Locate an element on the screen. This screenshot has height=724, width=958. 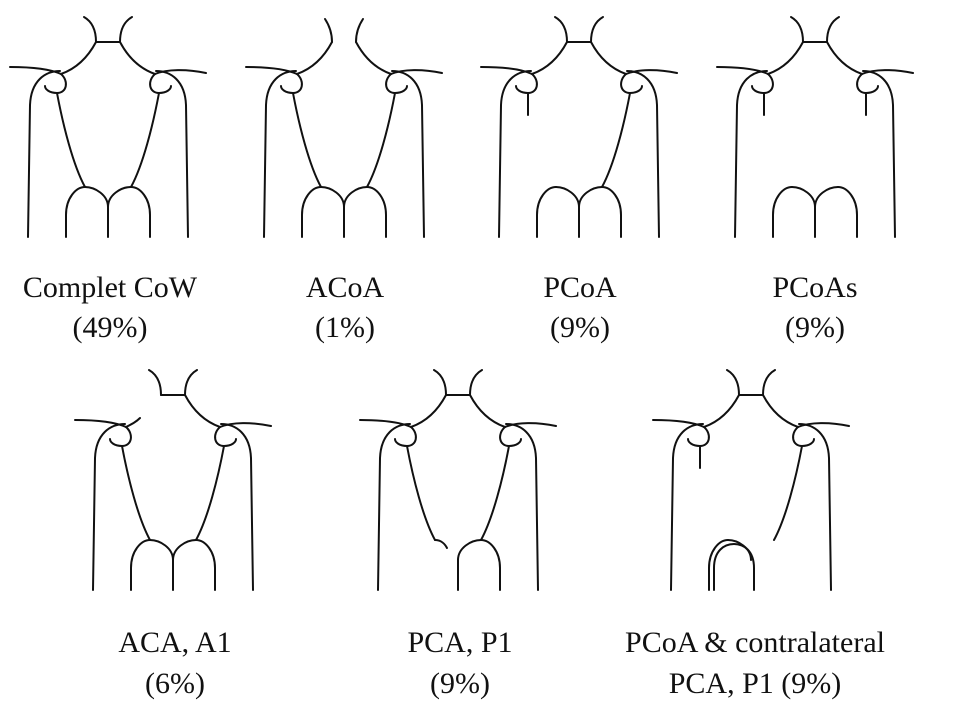
variant-panel-aca-a1: ACA, A1 (6%) is located at coordinates (173, 534).